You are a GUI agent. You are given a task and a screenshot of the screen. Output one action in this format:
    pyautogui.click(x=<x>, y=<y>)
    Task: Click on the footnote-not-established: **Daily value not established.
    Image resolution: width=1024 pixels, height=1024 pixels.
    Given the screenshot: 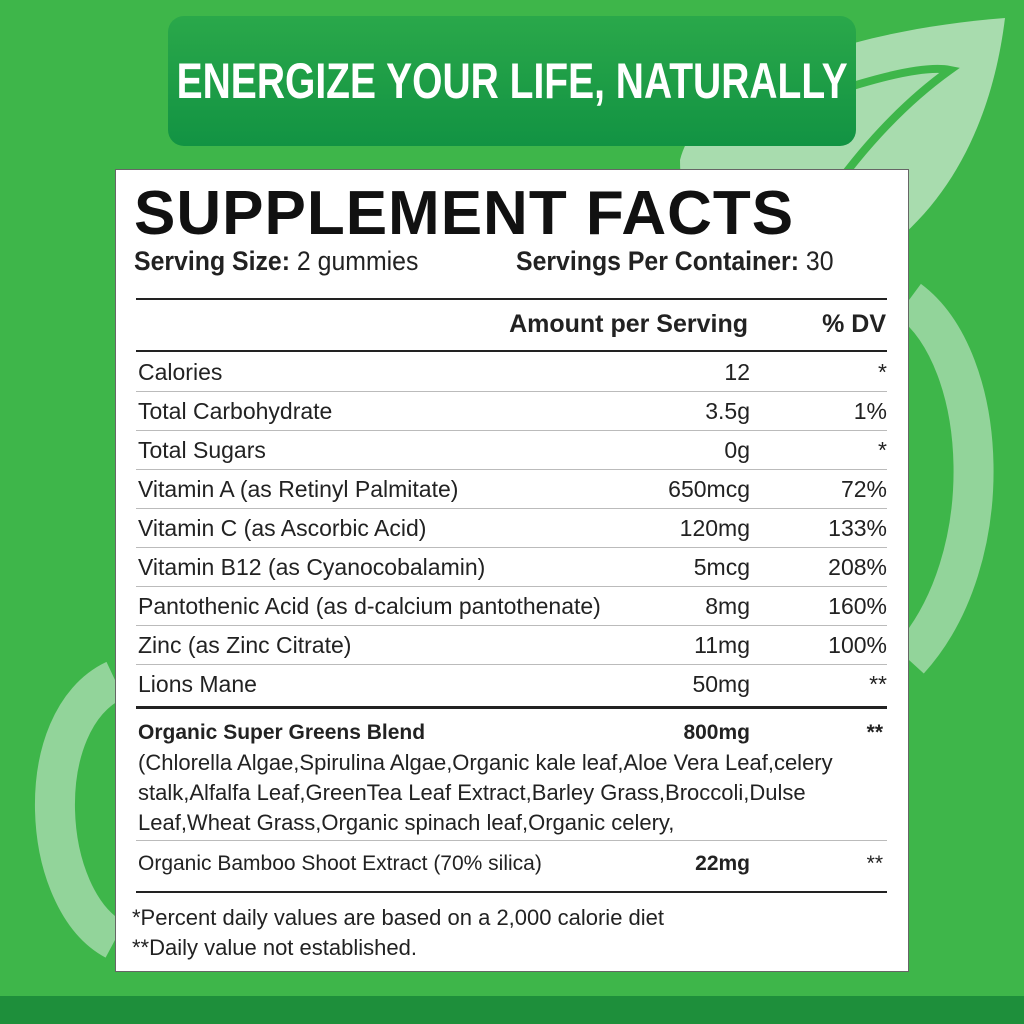 What is the action you would take?
    pyautogui.click(x=274, y=947)
    